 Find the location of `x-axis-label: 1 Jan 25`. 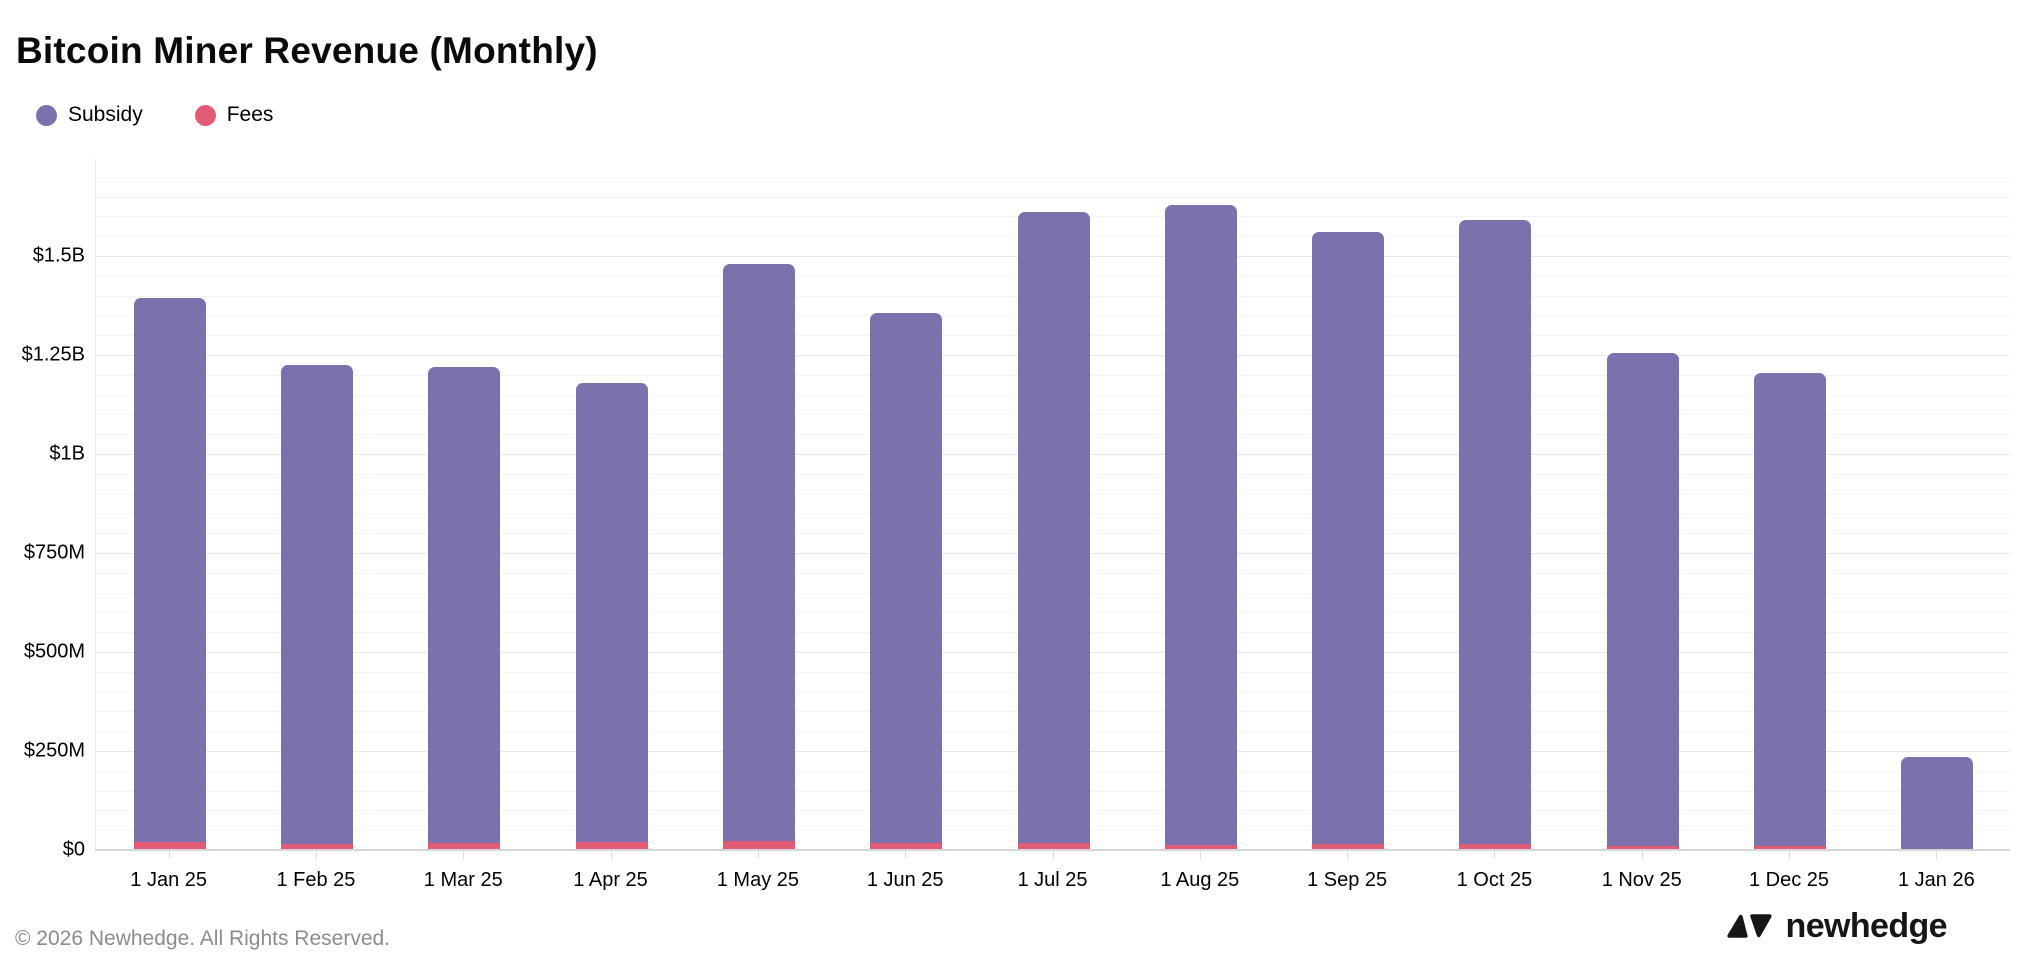

x-axis-label: 1 Jan 25 is located at coordinates (168, 880).